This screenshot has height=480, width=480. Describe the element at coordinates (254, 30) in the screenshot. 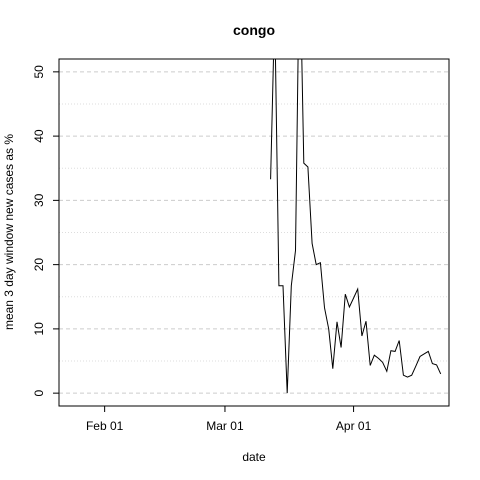

I see `chart-title: congo` at that location.